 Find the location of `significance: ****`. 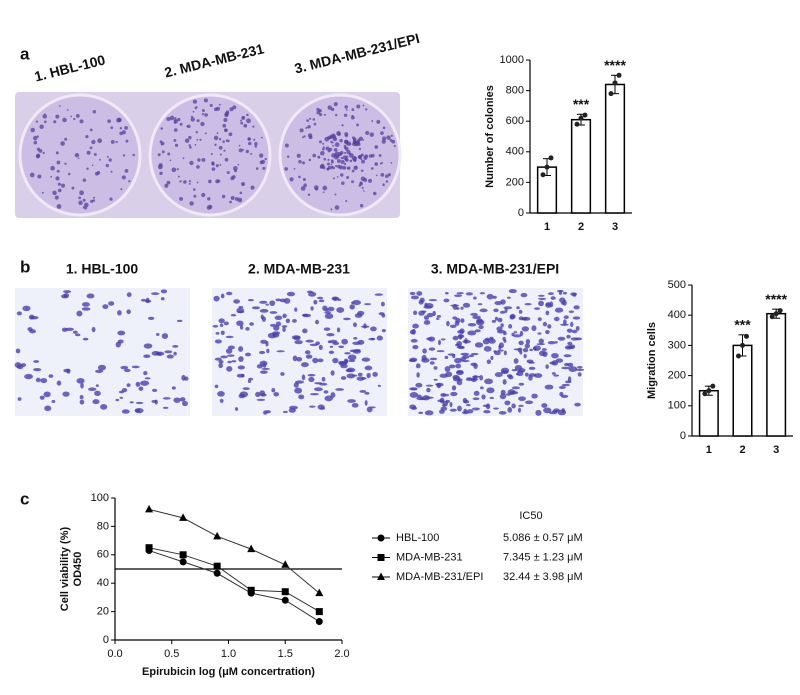

significance: **** is located at coordinates (776, 299).